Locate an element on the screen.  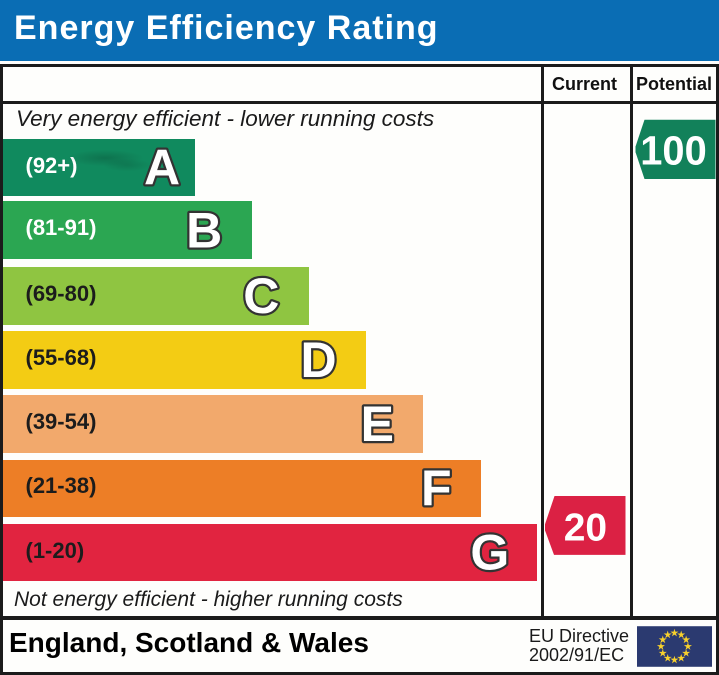
svg-text: D is located at coordinates (318, 360).